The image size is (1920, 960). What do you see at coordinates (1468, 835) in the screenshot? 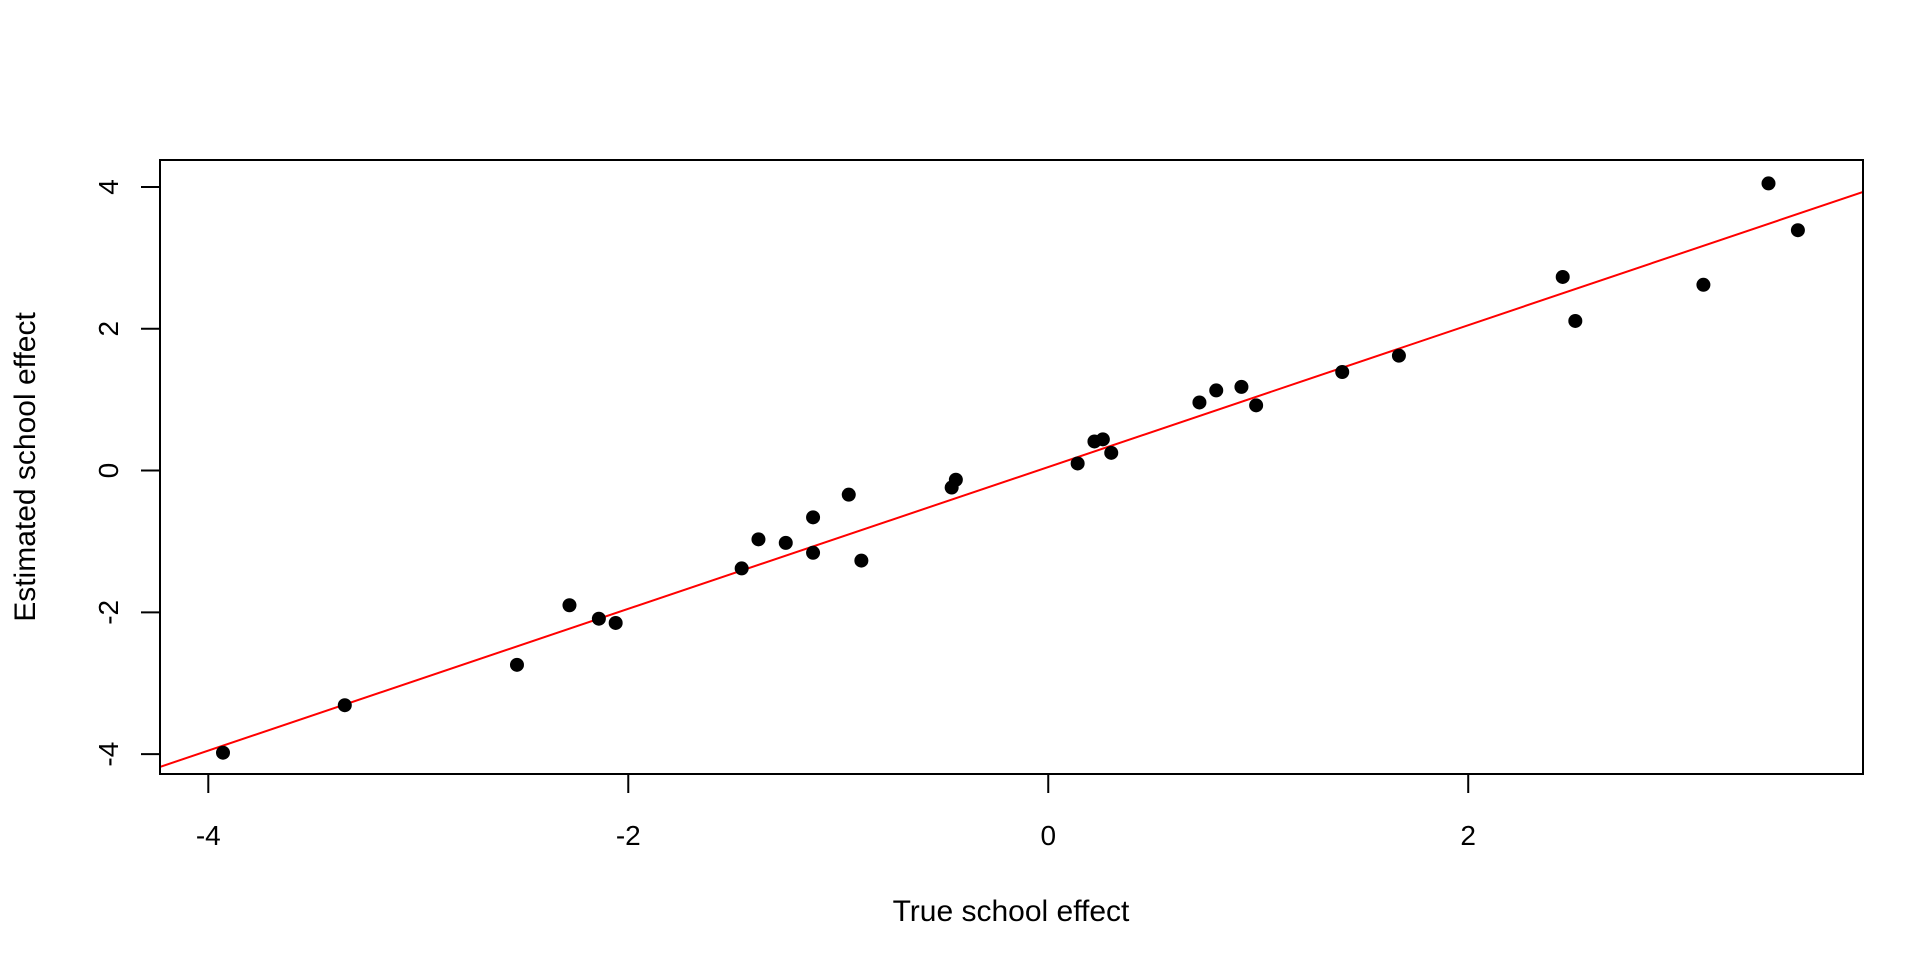
I see `x-tick-label: 2` at bounding box center [1468, 835].